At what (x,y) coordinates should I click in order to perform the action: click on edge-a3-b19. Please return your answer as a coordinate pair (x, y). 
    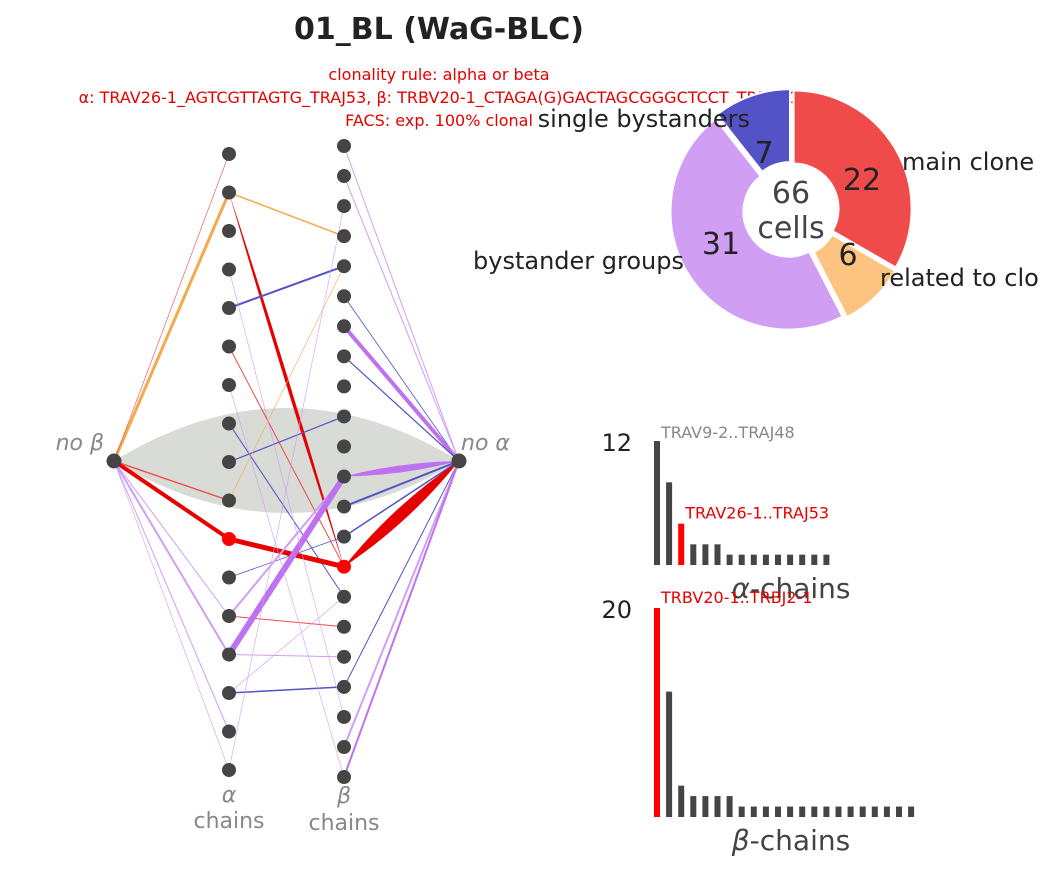
    Looking at the image, I should click on (286, 493).